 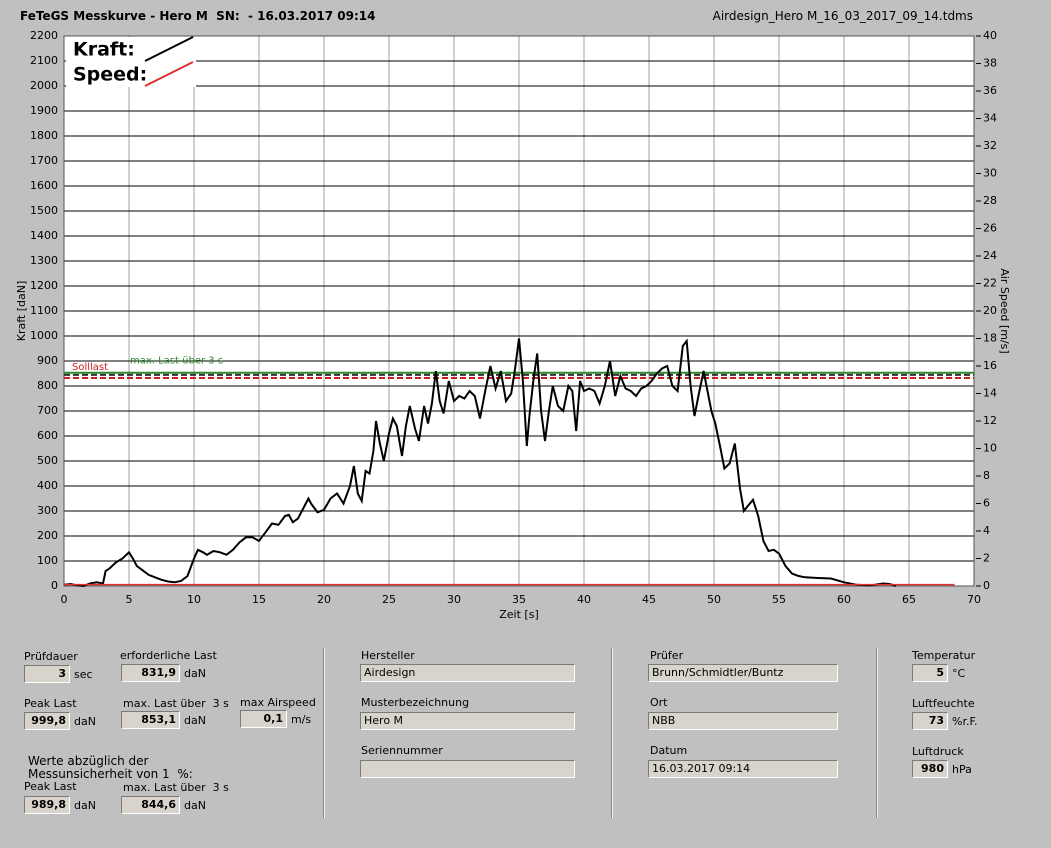 I want to click on y-tick-label: 1900, so click(x=44, y=110).